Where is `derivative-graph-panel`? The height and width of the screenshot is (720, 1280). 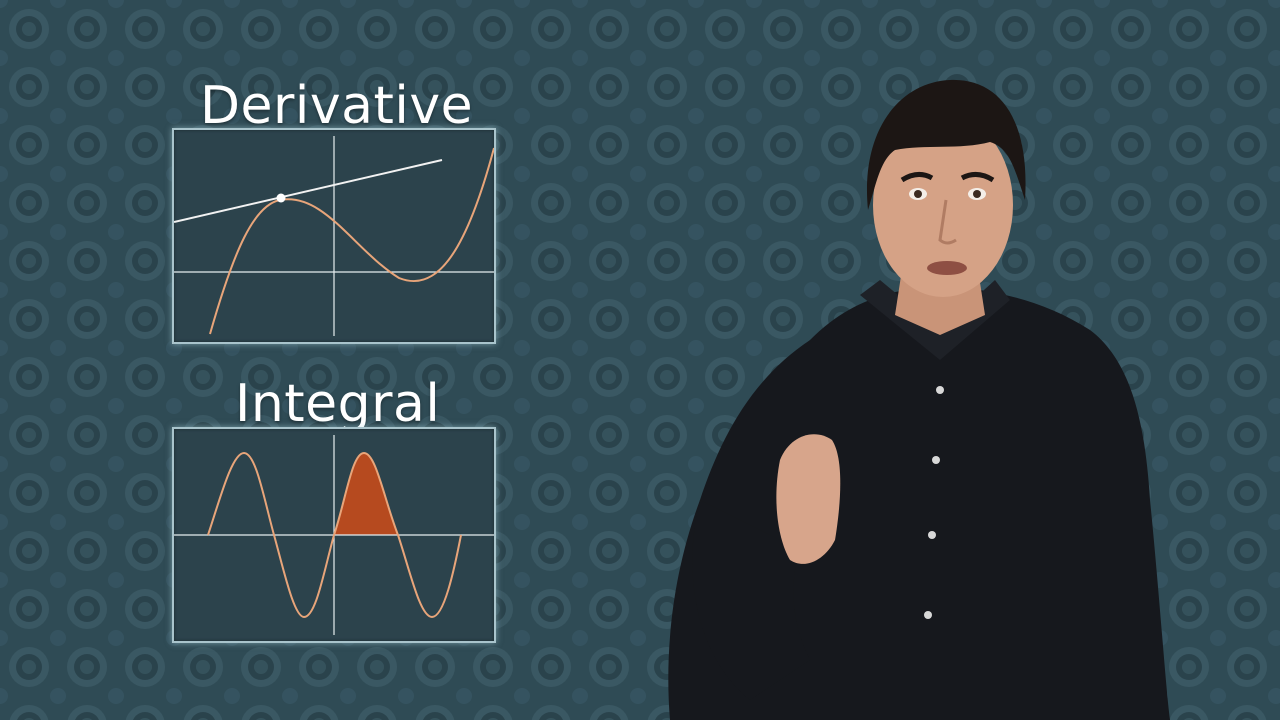 derivative-graph-panel is located at coordinates (334, 236).